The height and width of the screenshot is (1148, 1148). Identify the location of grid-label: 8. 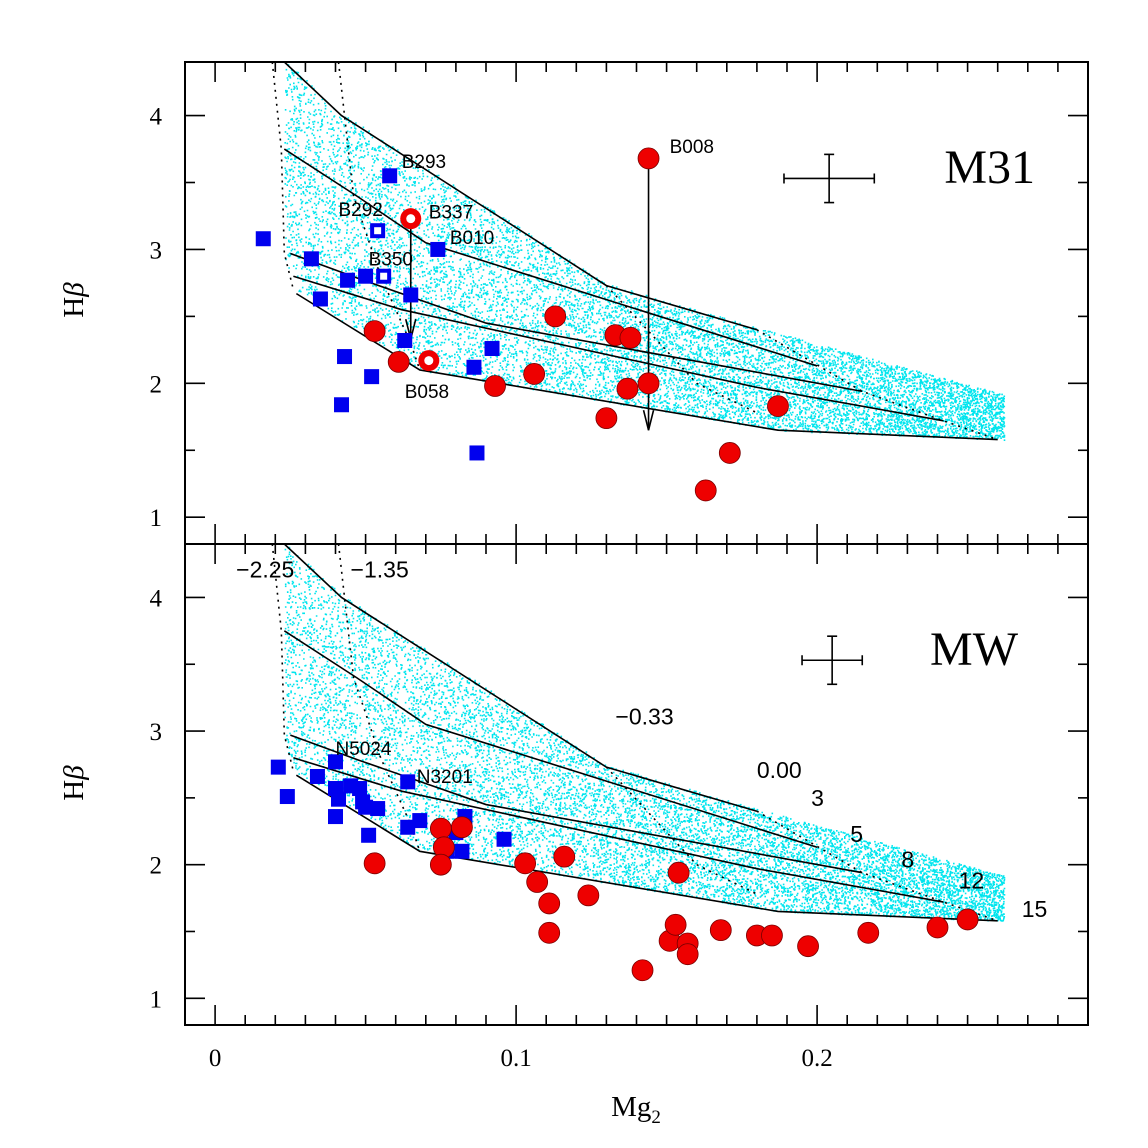
(907, 859).